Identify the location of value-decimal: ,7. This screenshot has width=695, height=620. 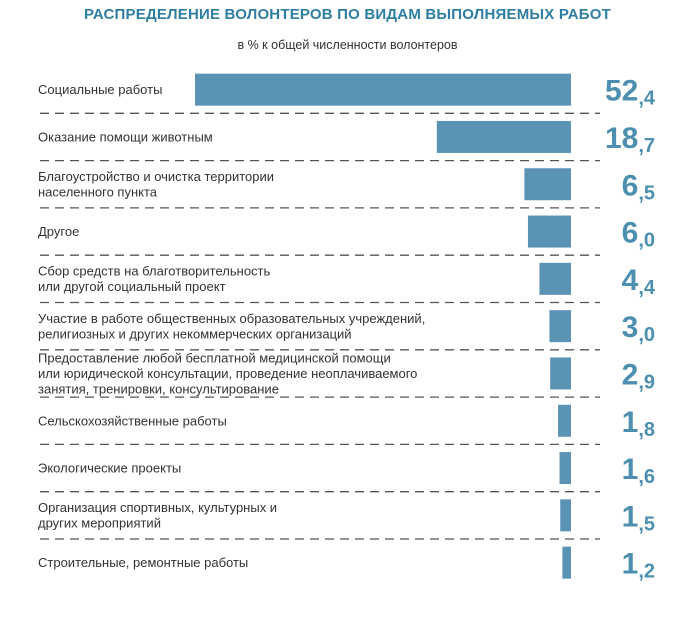
(646, 146).